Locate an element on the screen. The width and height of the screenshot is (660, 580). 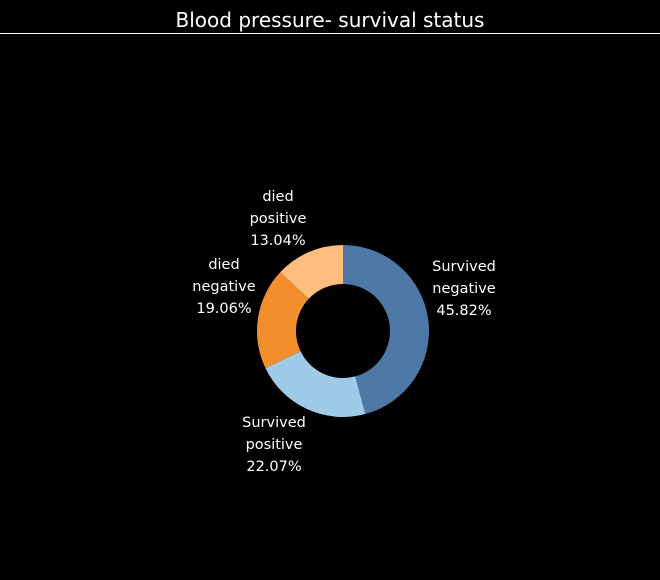
slice-label-survived-positive: Survived positive 22.07% is located at coordinates (274, 445).